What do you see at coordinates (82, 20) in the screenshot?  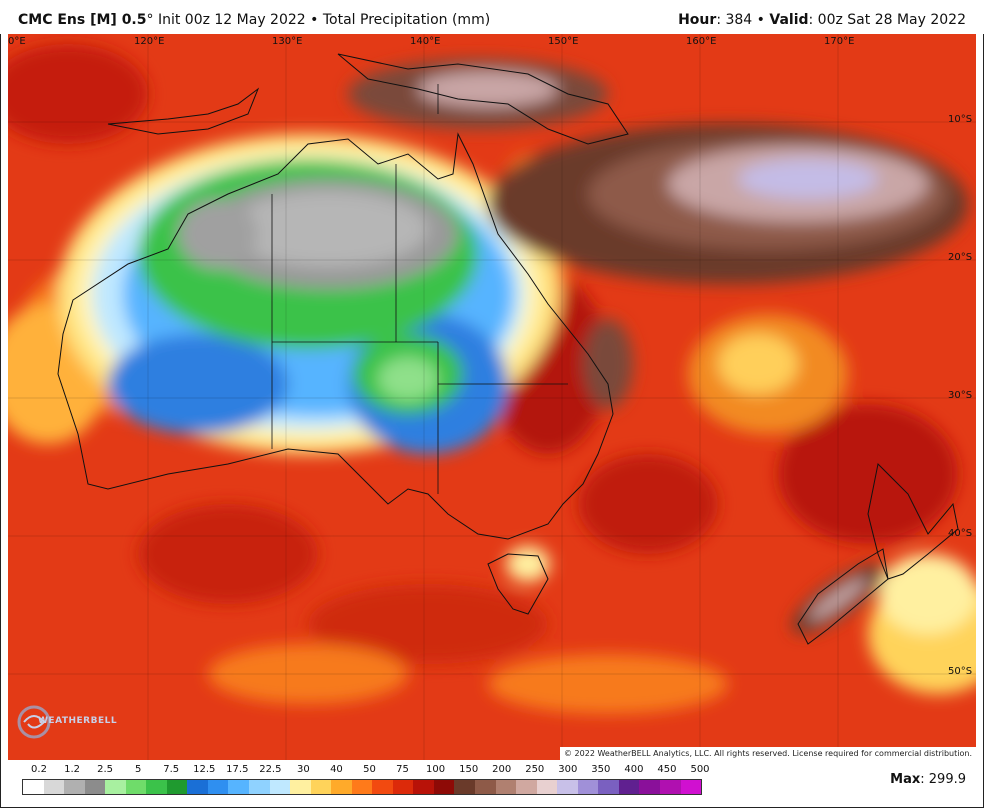 I see `model-name: CMC Ens [M] 0.5` at bounding box center [82, 20].